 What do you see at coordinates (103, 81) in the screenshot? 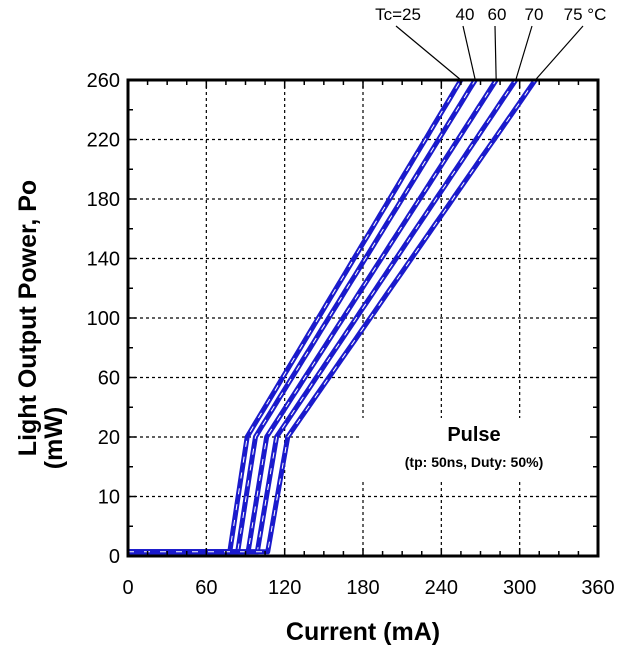
I see `y-tick-label: 260` at bounding box center [103, 81].